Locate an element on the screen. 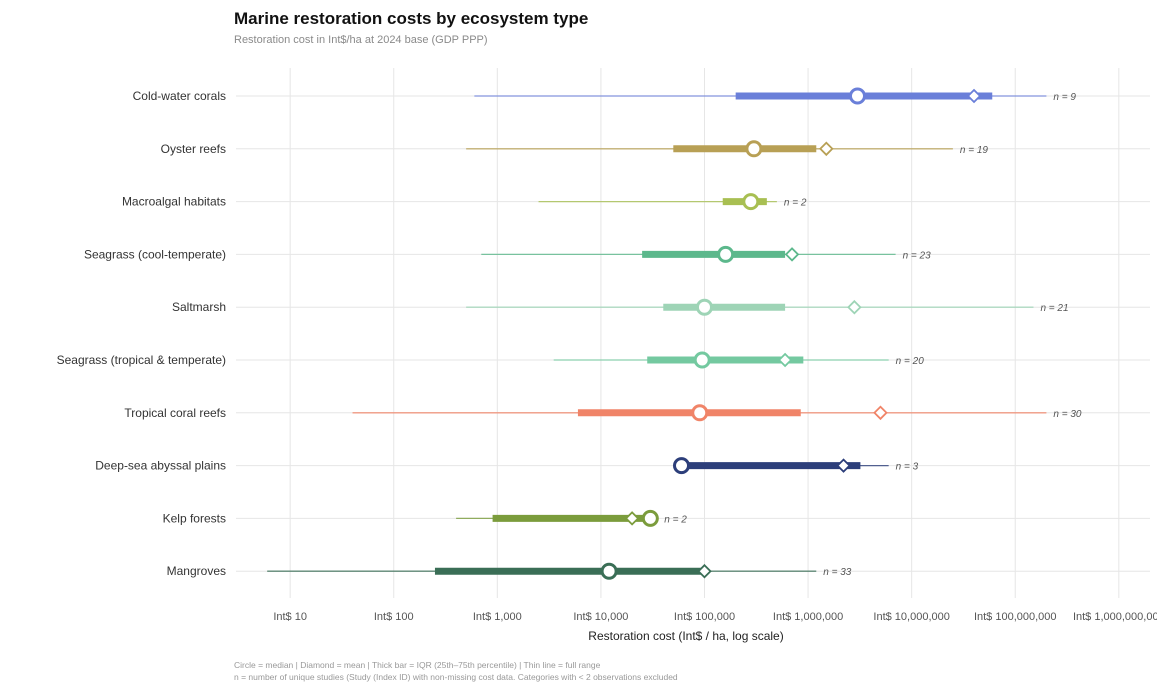 This screenshot has height=687, width=1157. series-row: Seagrass (tropical & temperate) n = 20 is located at coordinates (491, 360).